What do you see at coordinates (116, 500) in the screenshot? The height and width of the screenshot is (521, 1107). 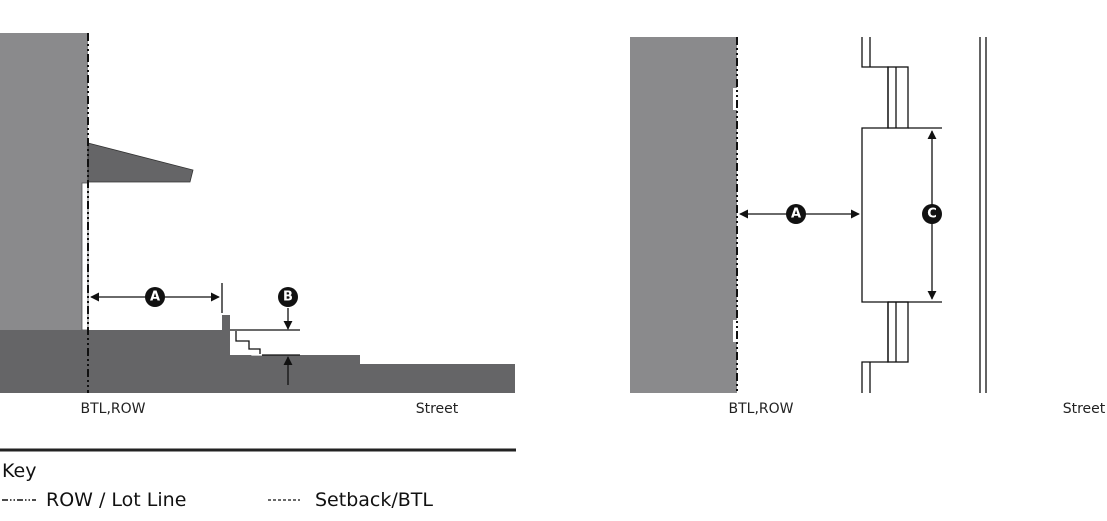 I see `key-label: ROW / Lot Line` at bounding box center [116, 500].